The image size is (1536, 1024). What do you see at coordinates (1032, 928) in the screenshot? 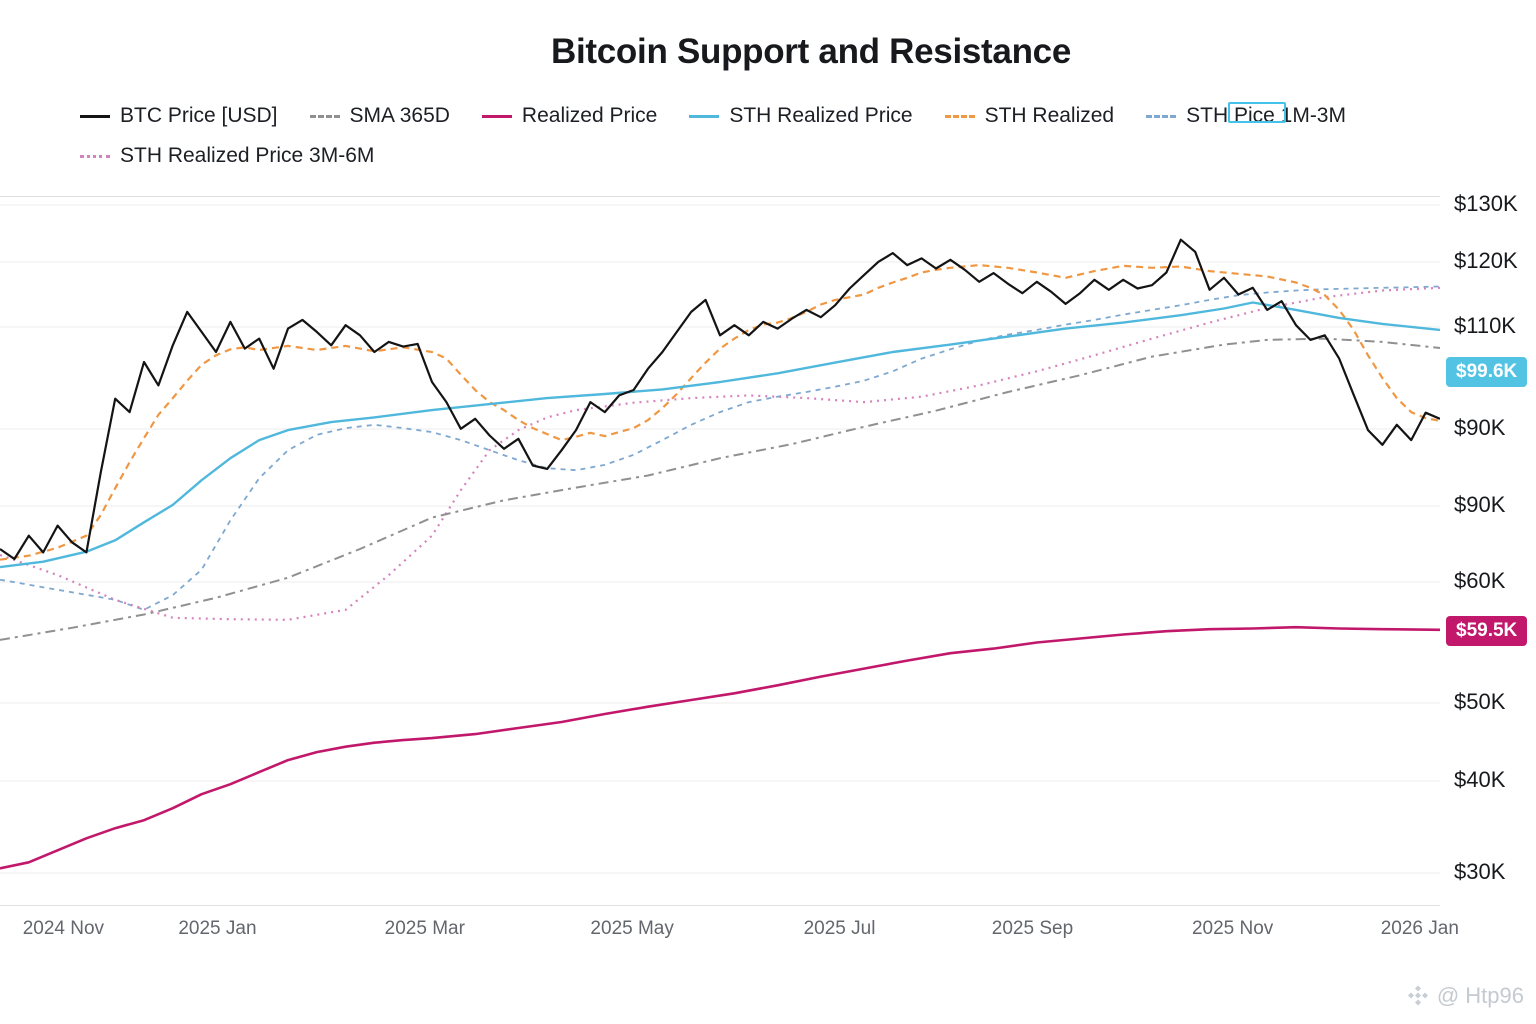
I see `x-axis-label: 2025 Sep` at bounding box center [1032, 928].